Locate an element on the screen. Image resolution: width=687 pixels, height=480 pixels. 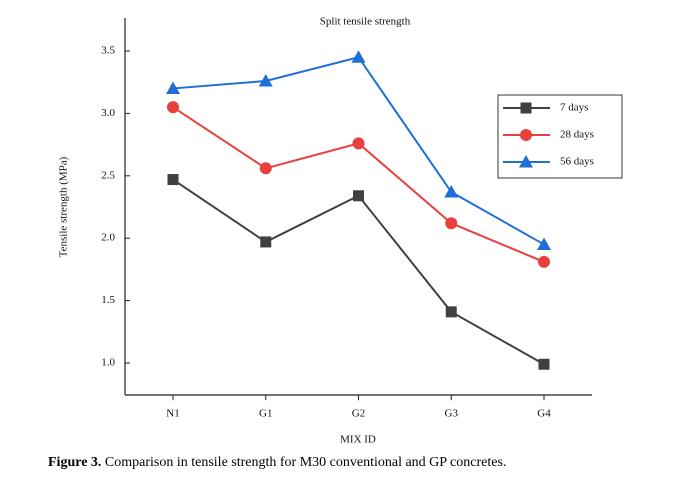
legend-label: 56 days is located at coordinates (577, 162).